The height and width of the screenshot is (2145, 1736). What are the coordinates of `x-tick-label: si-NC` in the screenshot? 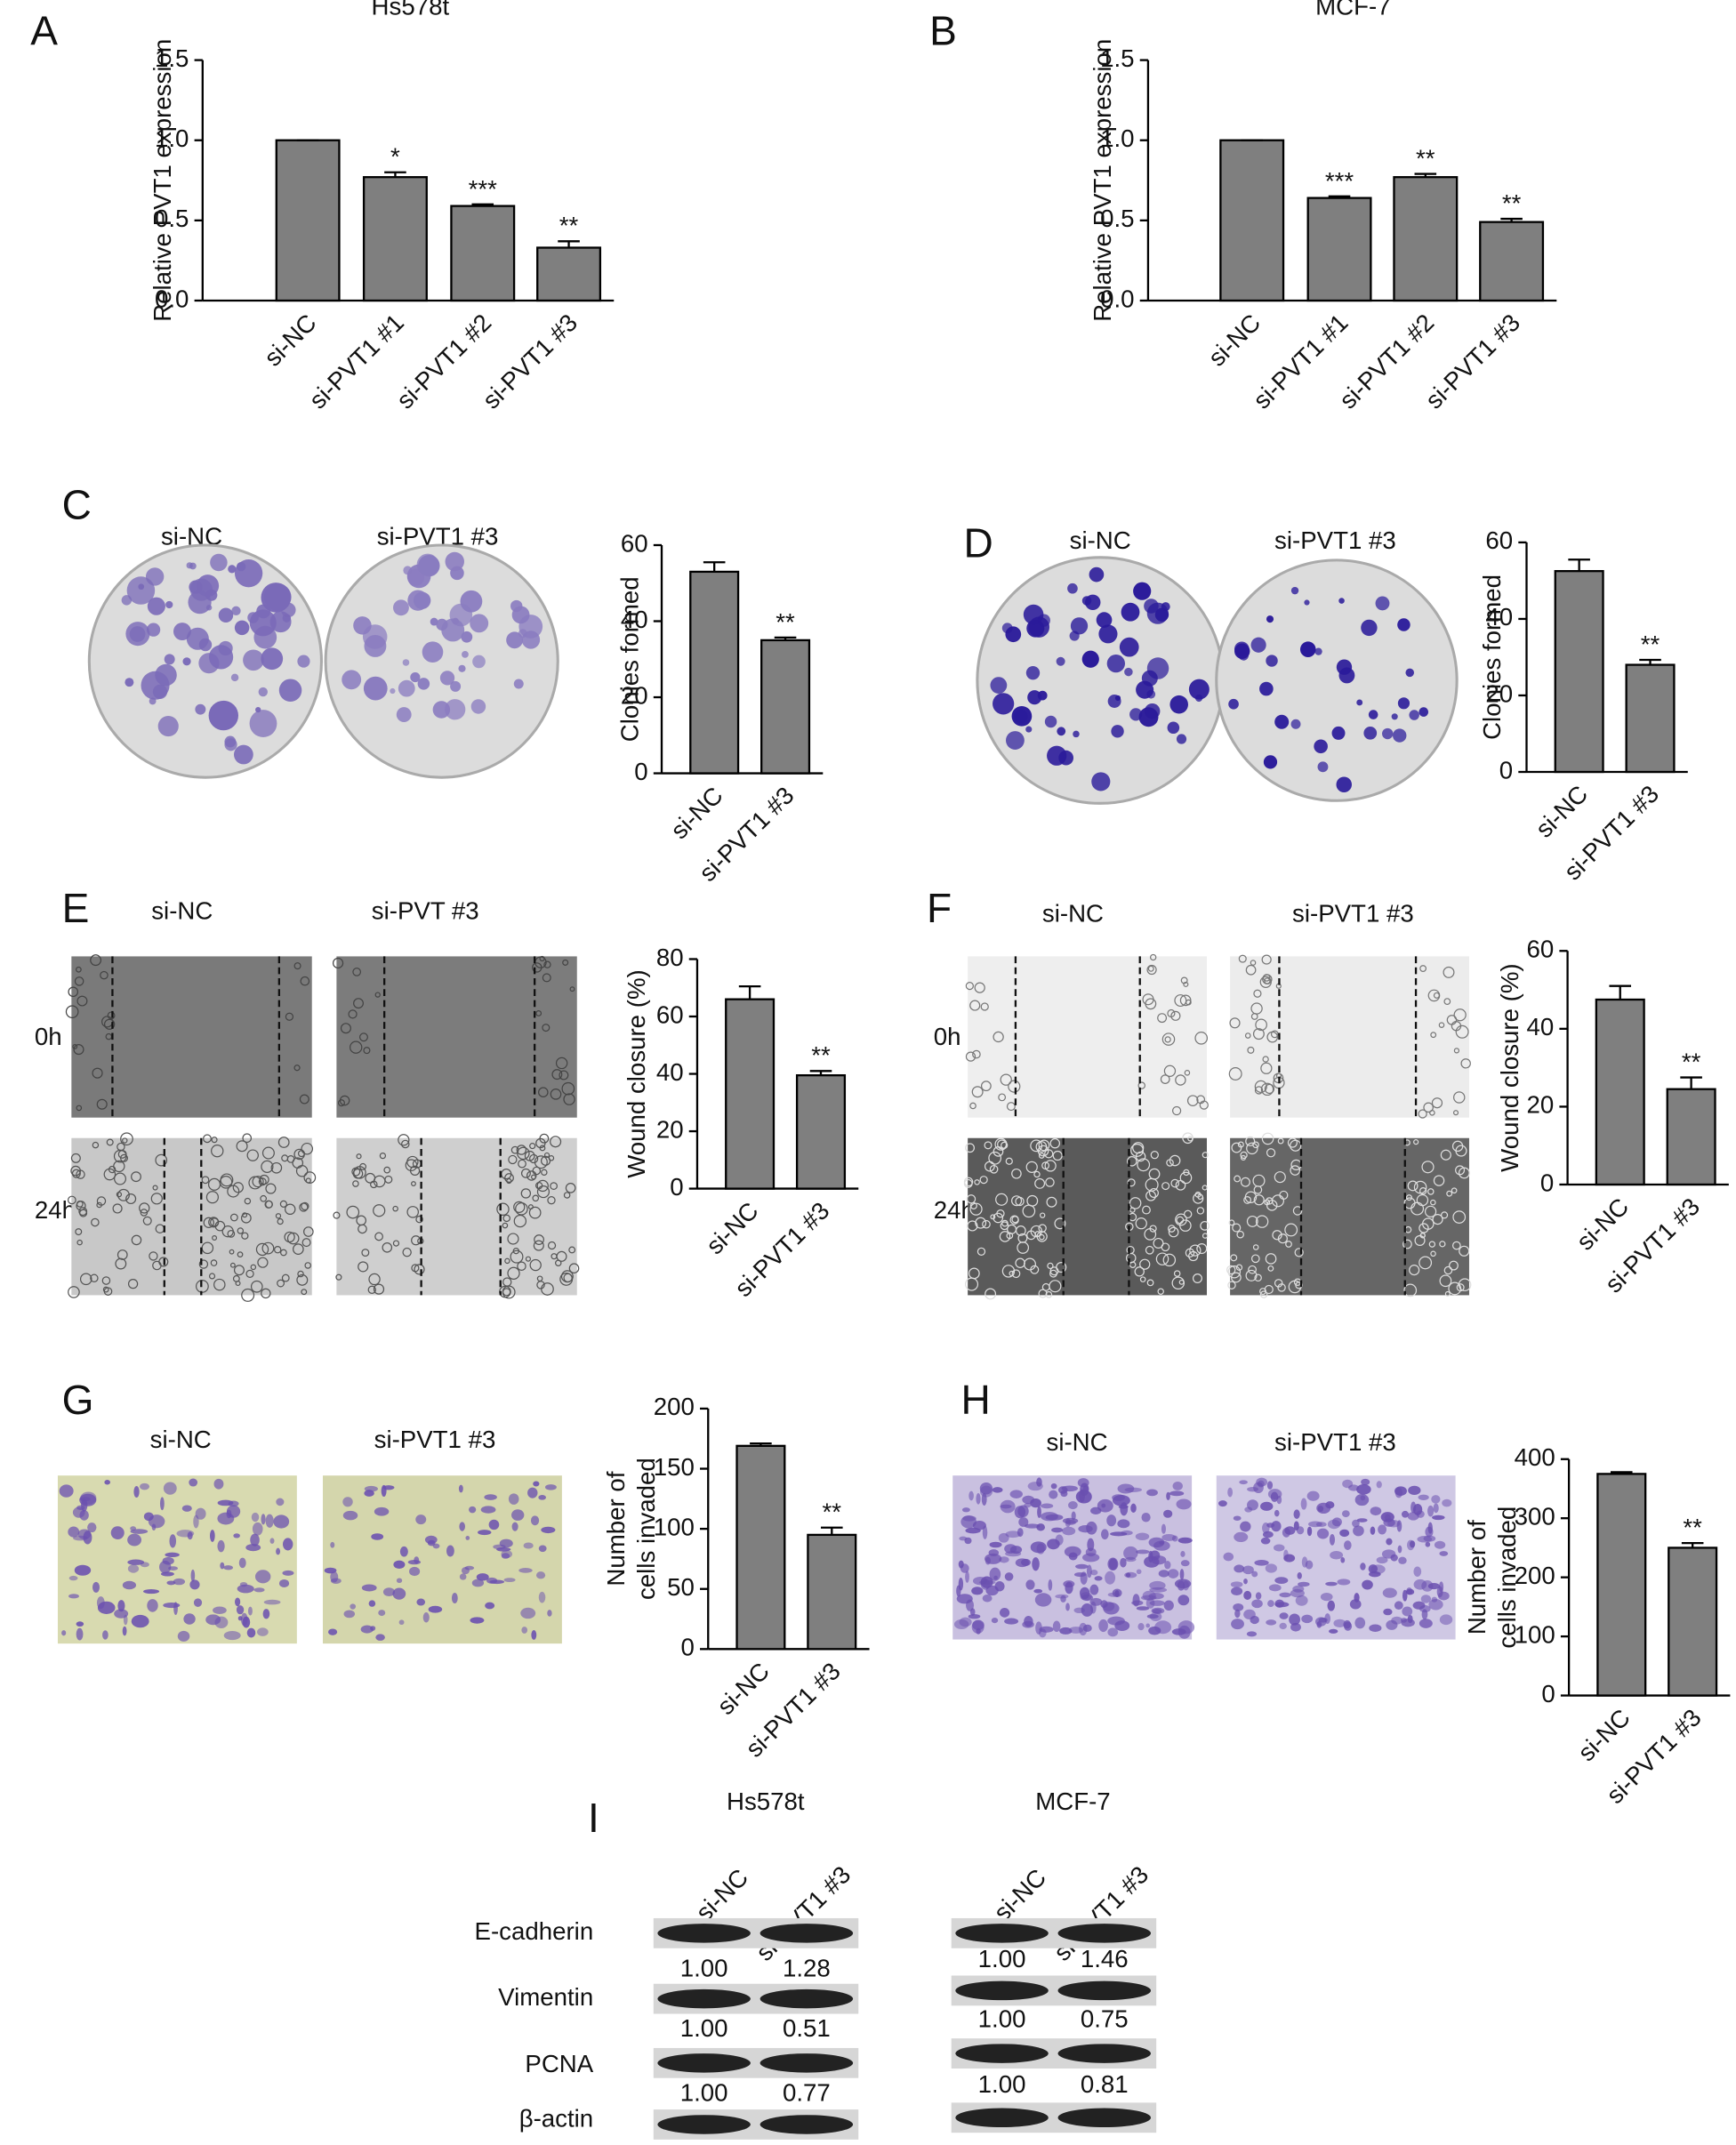 It's located at (1603, 1224).